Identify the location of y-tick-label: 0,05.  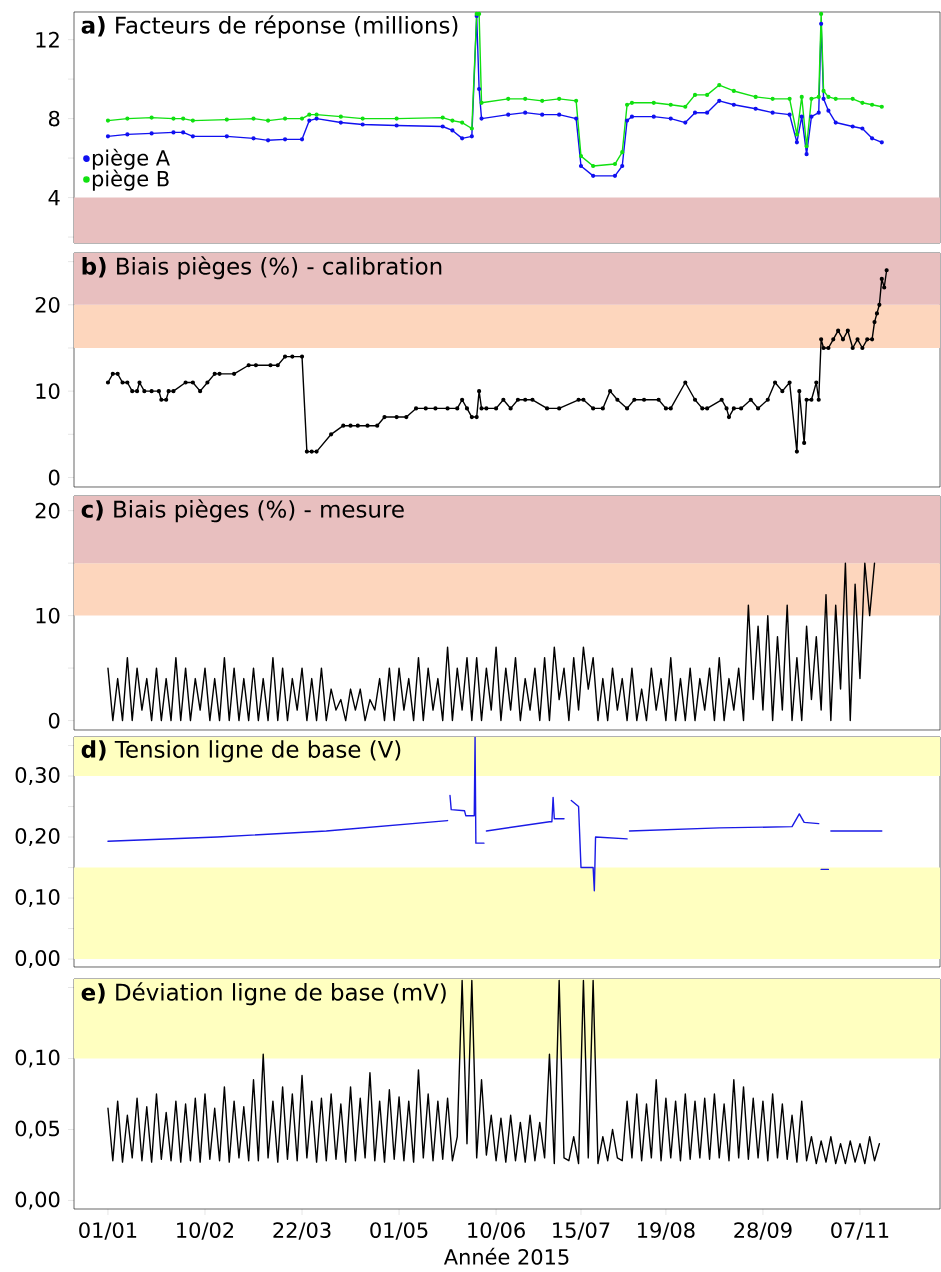
(37, 1129).